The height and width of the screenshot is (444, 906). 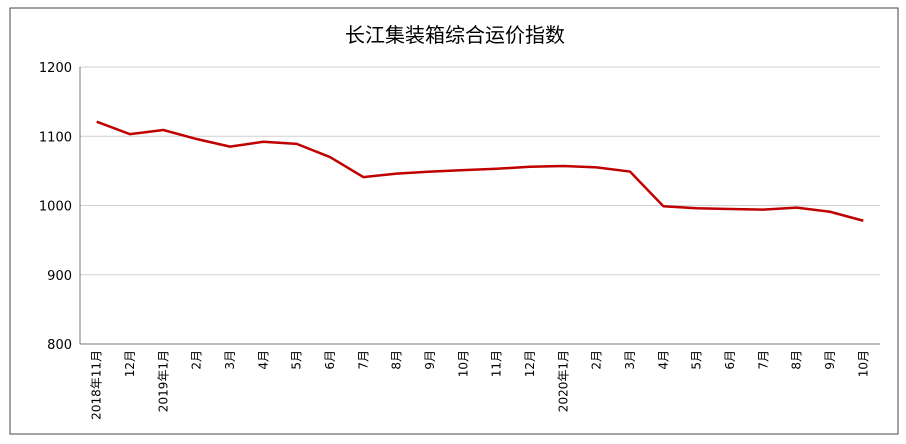 I want to click on y-tick-label: 900, so click(x=59, y=276).